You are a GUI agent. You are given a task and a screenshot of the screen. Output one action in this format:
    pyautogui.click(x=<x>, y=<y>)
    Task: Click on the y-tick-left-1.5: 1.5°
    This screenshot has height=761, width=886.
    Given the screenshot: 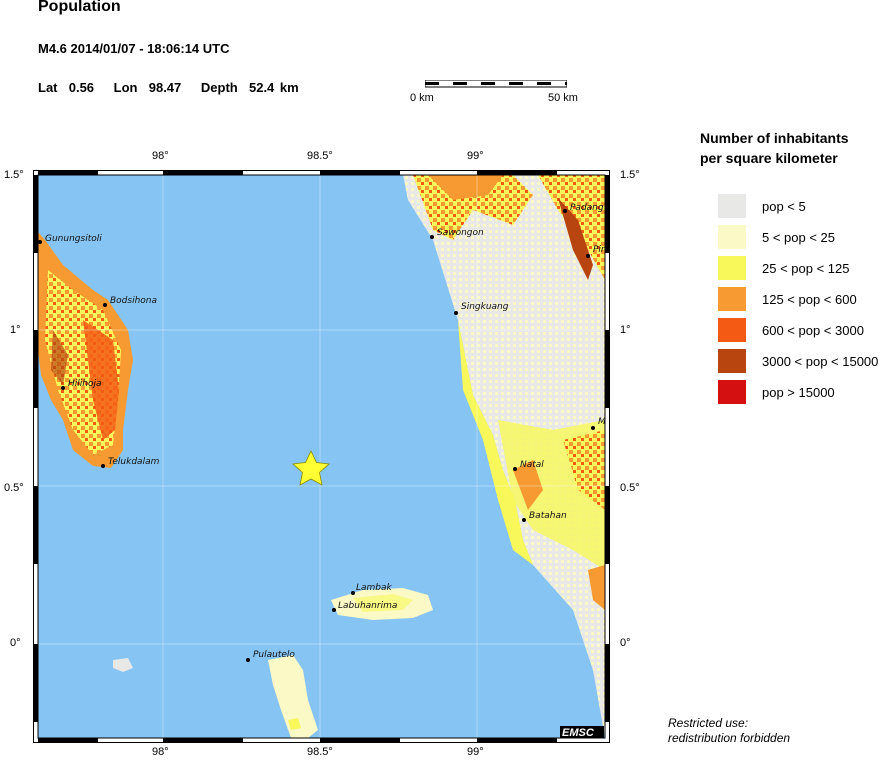 What is the action you would take?
    pyautogui.click(x=14, y=175)
    